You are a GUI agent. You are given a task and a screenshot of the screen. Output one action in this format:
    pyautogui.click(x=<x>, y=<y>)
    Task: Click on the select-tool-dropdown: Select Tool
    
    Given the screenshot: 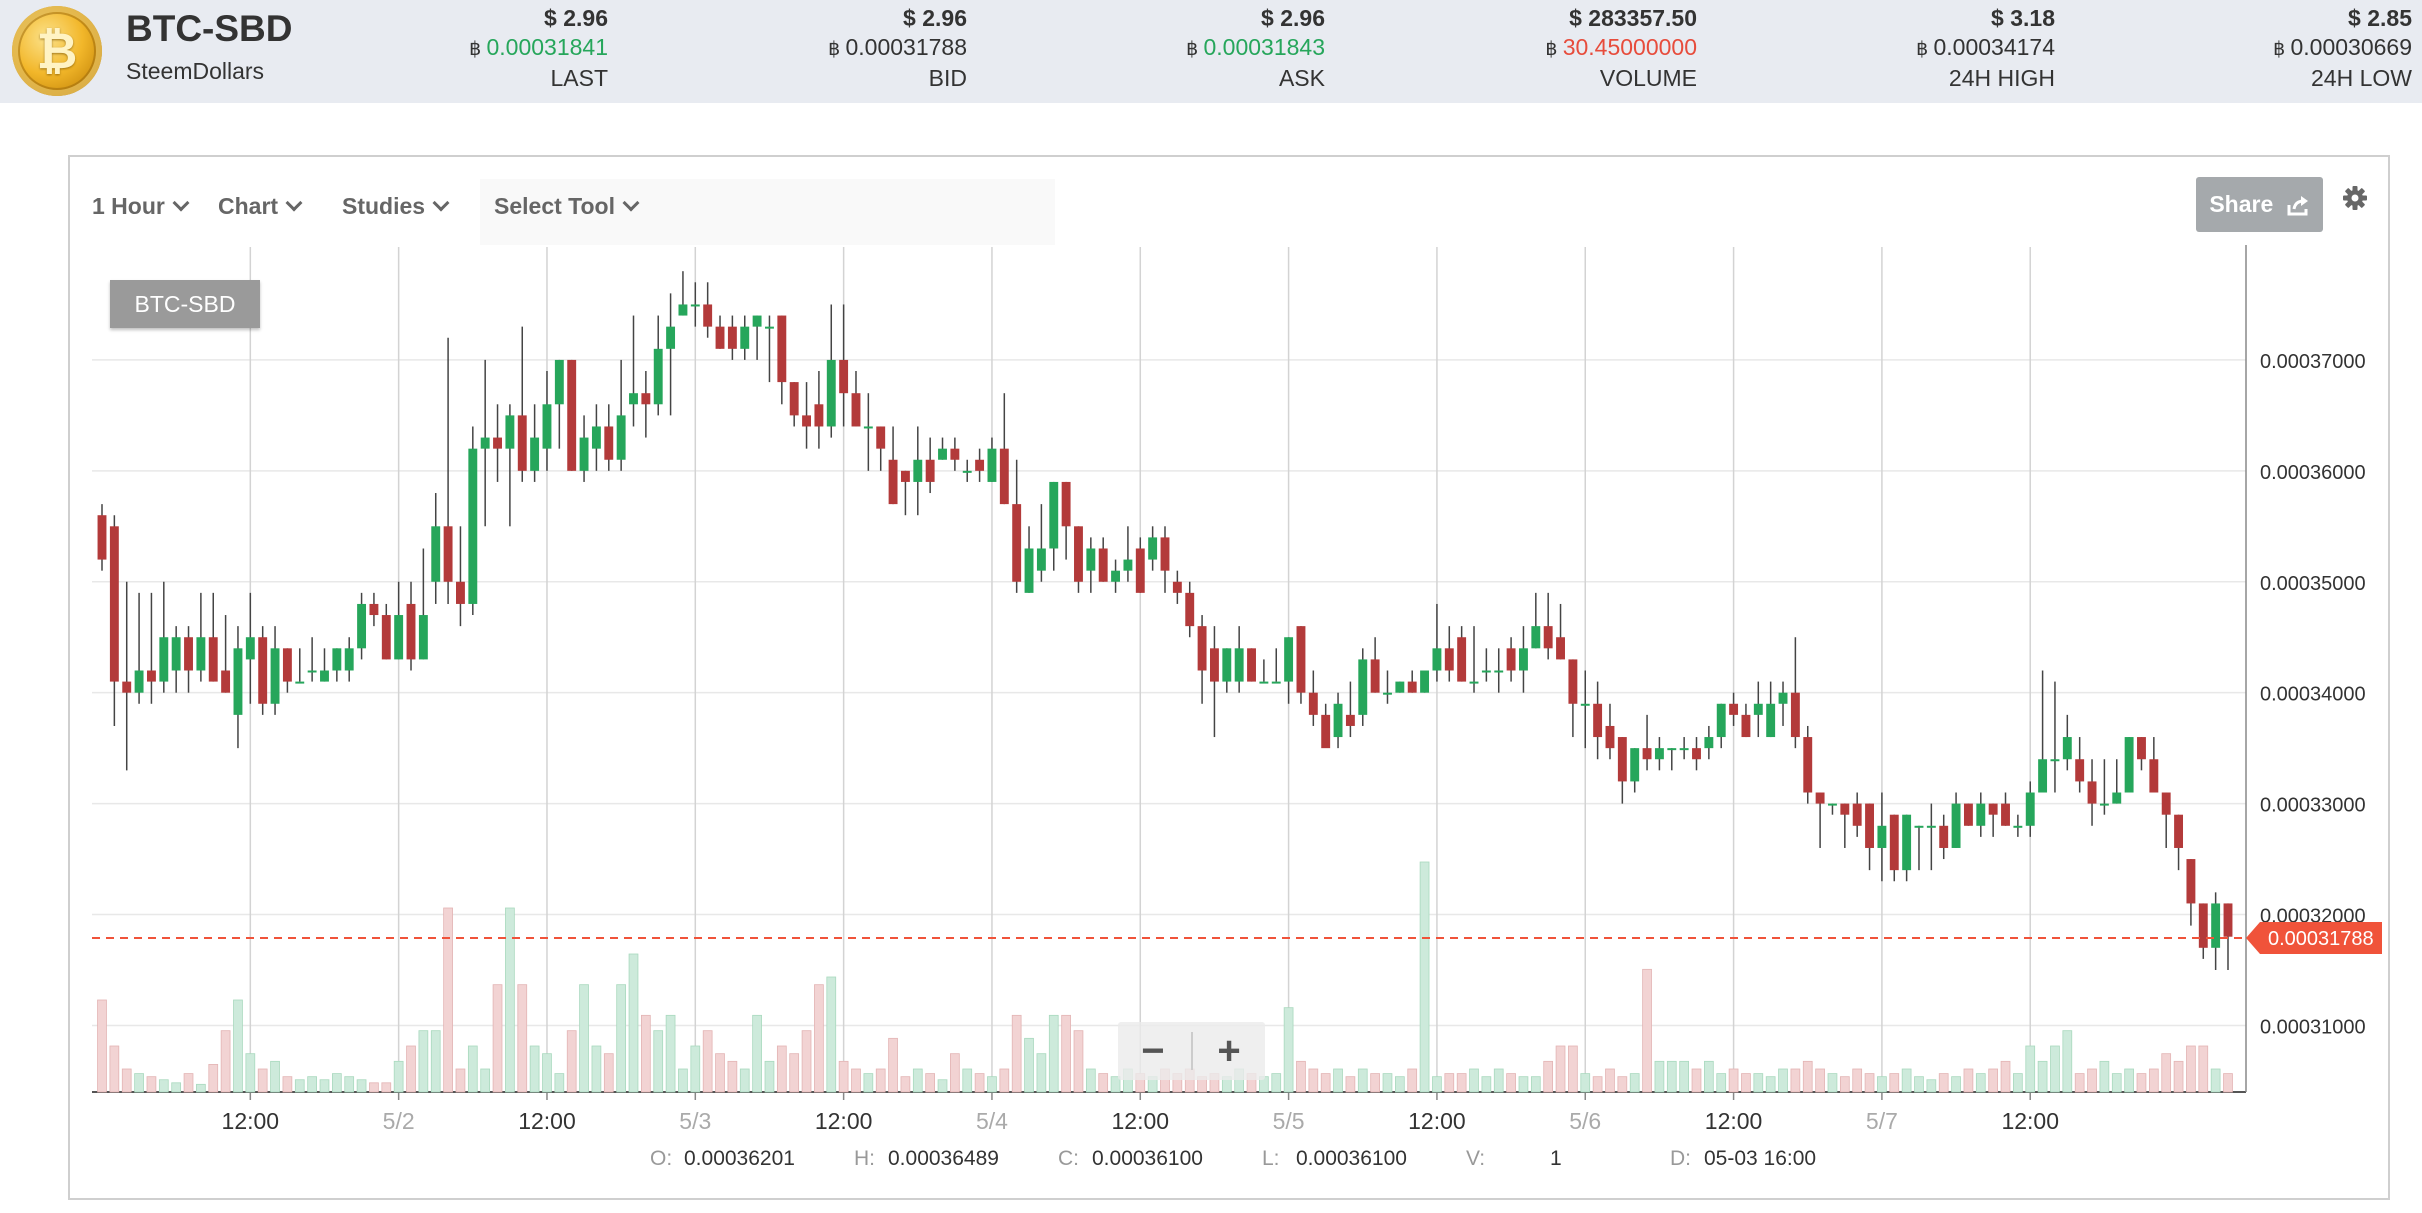 What is the action you would take?
    pyautogui.click(x=567, y=206)
    